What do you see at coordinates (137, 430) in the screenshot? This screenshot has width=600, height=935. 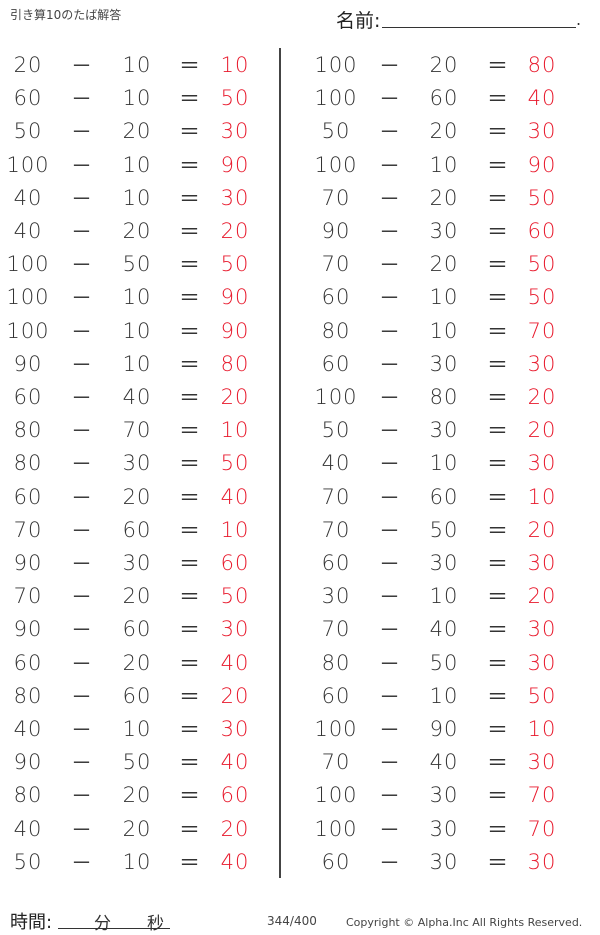 I see `subtrahend: 70` at bounding box center [137, 430].